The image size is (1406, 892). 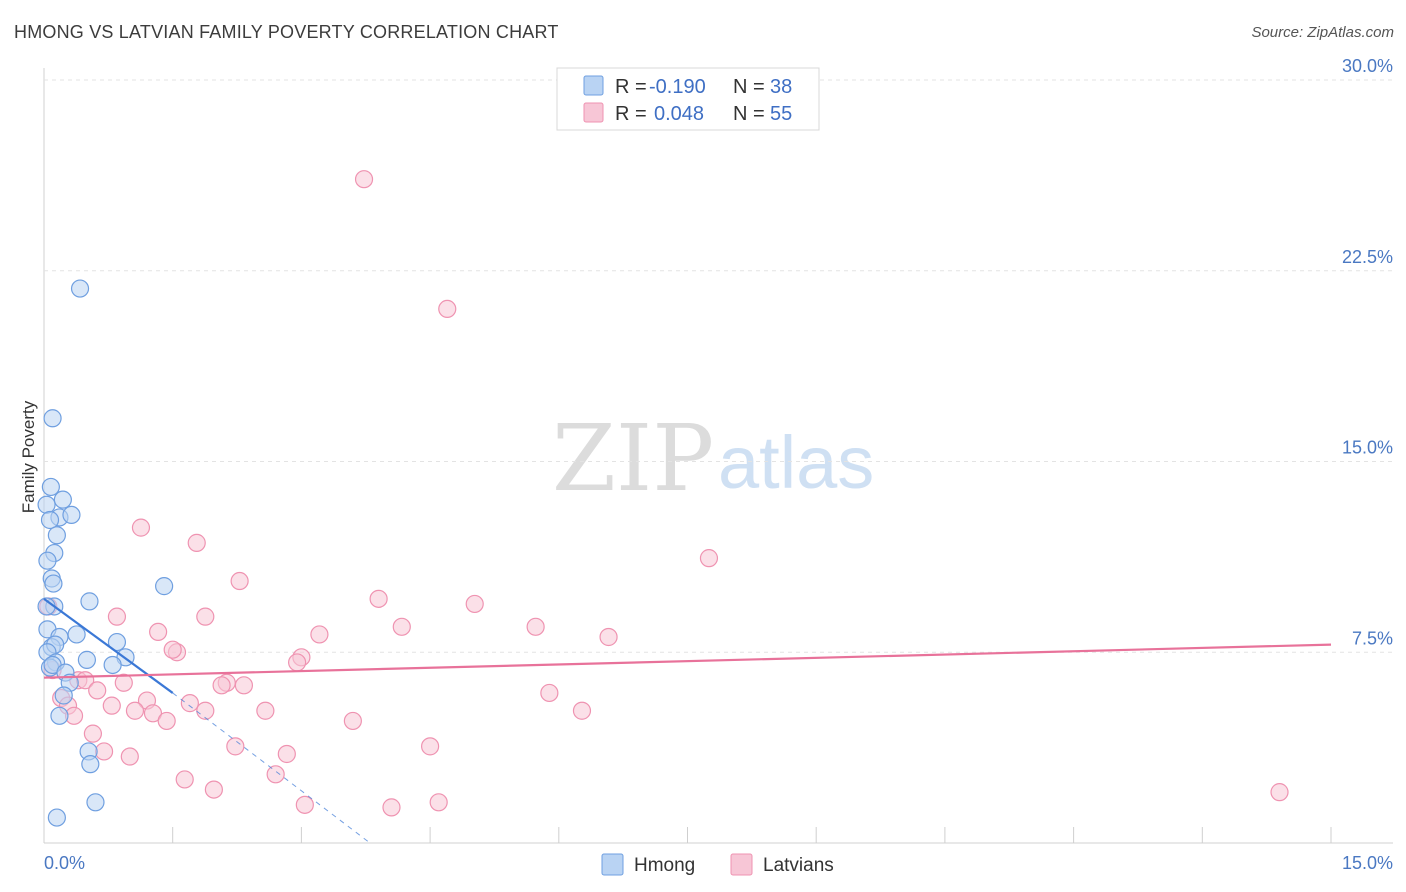 I want to click on legend-r-value-latvians: 0.048, so click(x=679, y=114).